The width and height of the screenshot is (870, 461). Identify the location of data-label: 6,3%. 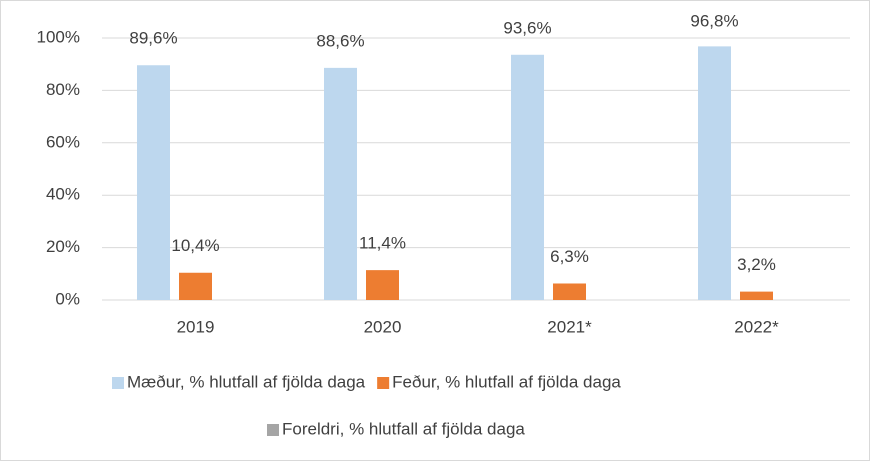
(569, 256).